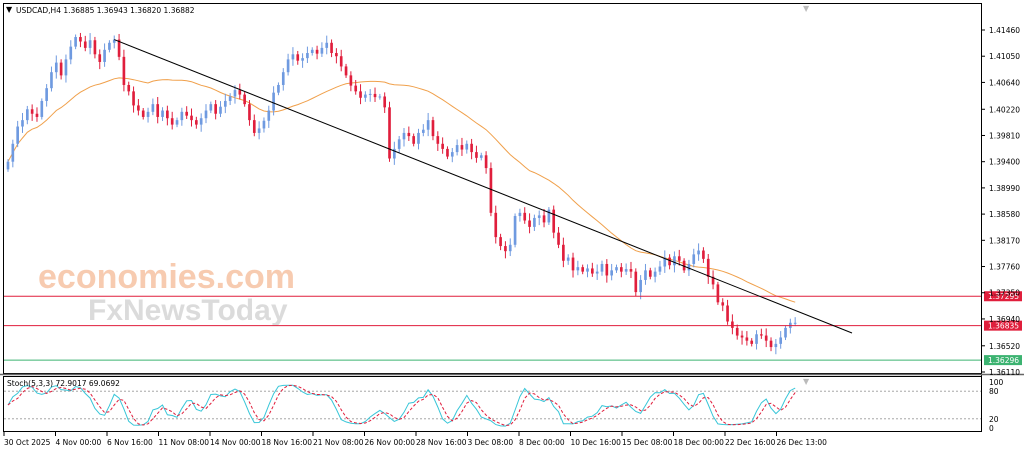 The width and height of the screenshot is (1024, 454). Describe the element at coordinates (1004, 30) in the screenshot. I see `price-tick-label: 1.41460` at that location.